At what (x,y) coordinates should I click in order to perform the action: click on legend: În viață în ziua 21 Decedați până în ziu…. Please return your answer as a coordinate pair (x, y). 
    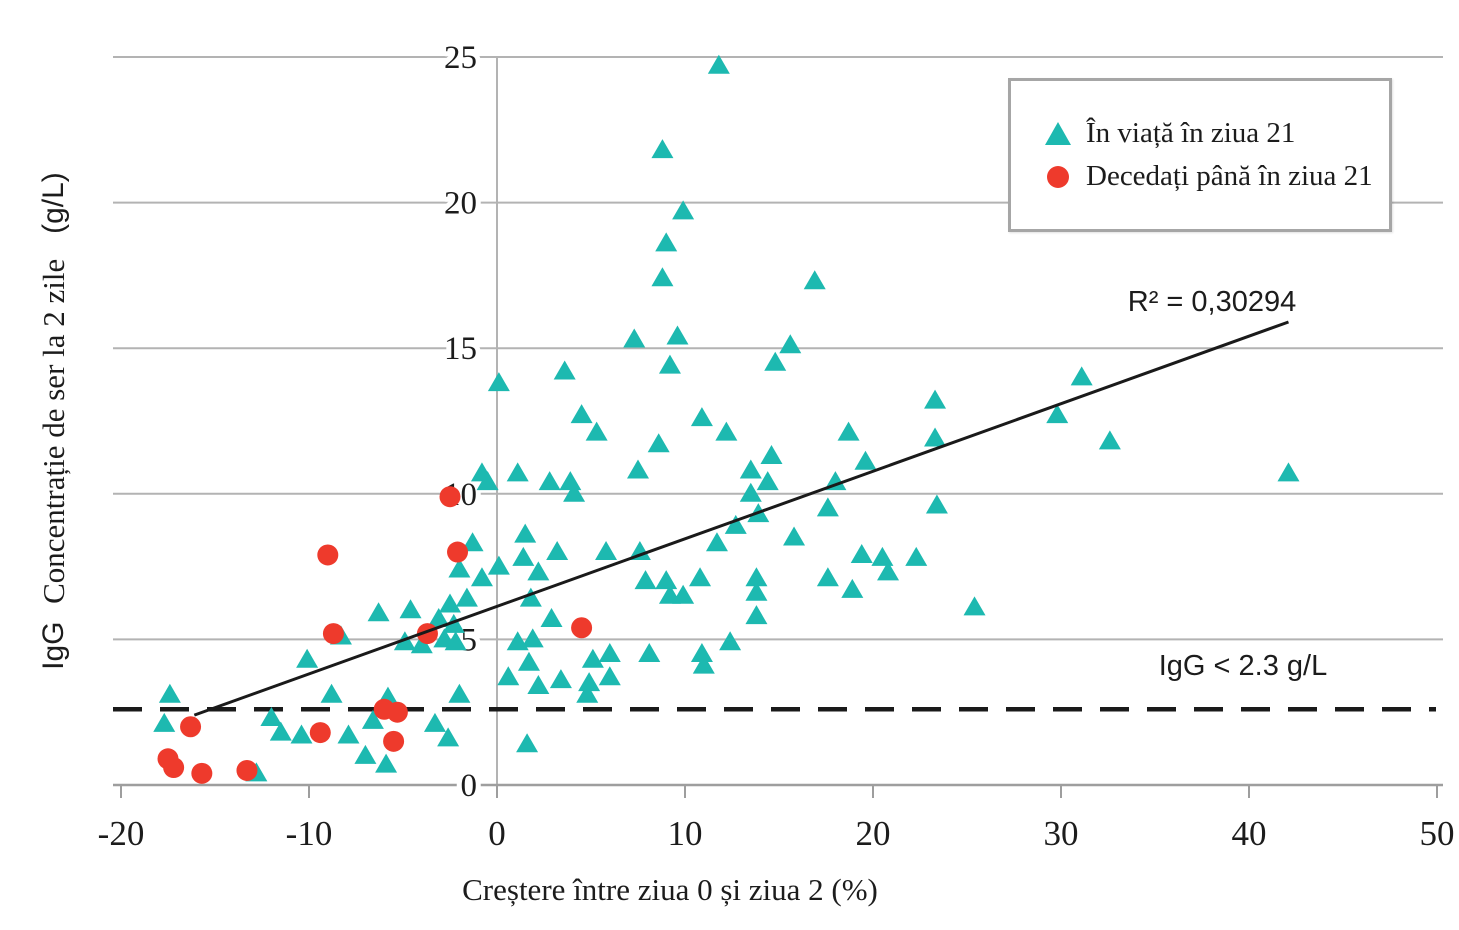
    Looking at the image, I should click on (1200, 155).